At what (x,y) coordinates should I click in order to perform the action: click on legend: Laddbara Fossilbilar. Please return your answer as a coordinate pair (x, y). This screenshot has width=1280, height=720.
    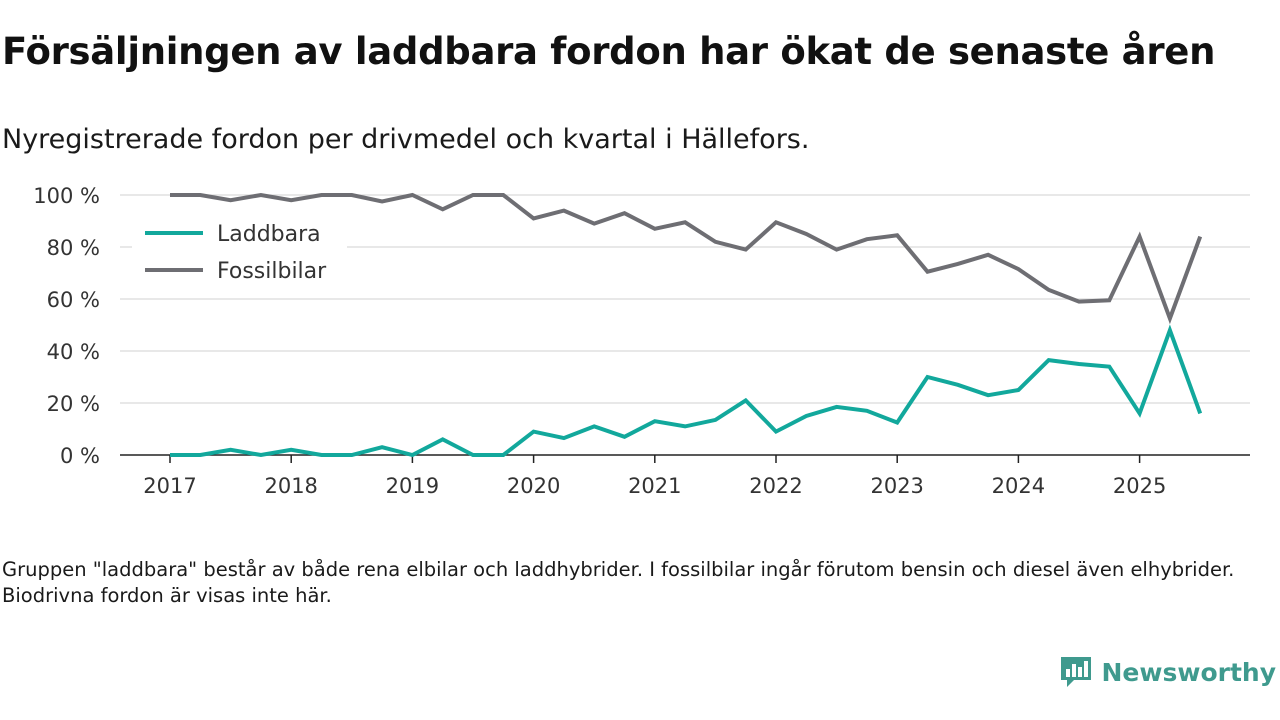
    Looking at the image, I should click on (239, 255).